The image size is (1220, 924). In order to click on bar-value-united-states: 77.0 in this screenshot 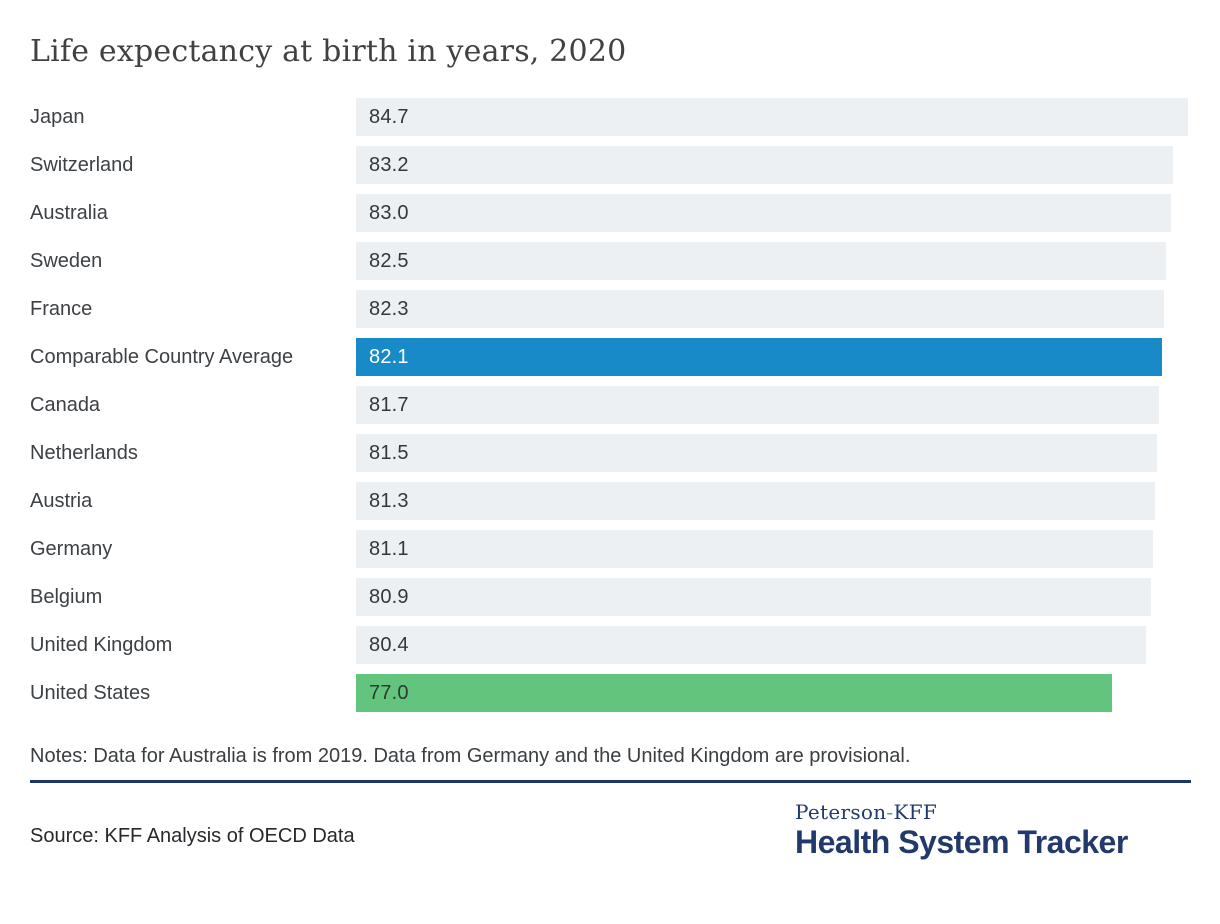, I will do `click(389, 692)`.